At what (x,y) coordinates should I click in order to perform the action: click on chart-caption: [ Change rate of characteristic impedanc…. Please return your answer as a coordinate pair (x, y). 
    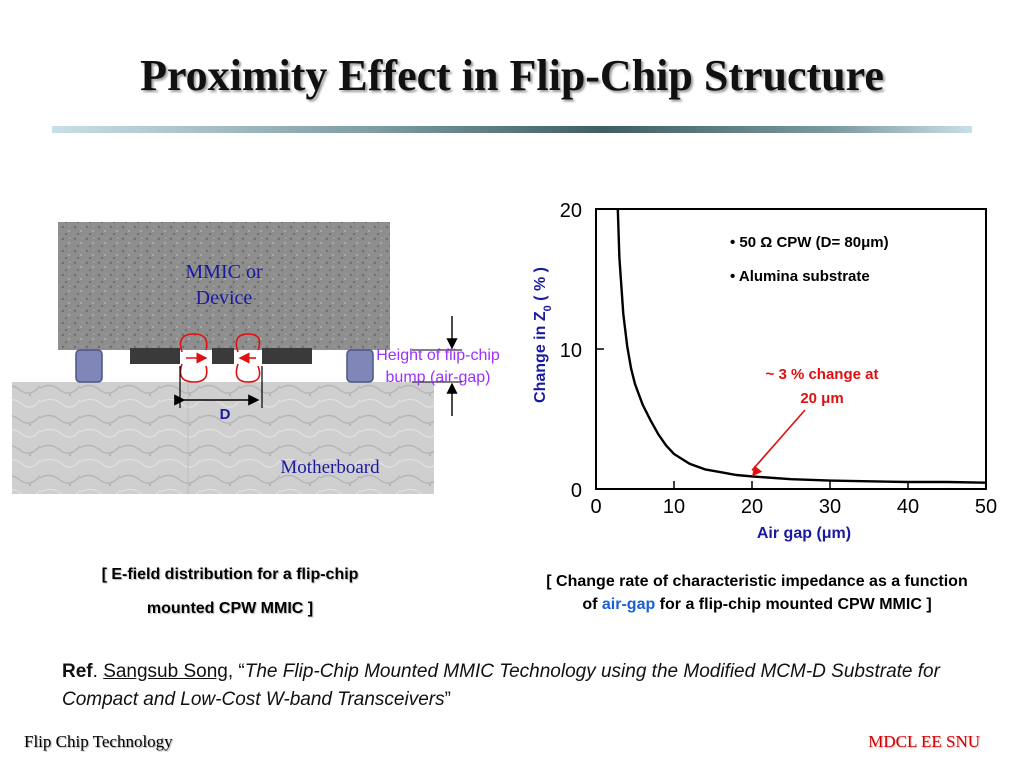
    Looking at the image, I should click on (757, 593).